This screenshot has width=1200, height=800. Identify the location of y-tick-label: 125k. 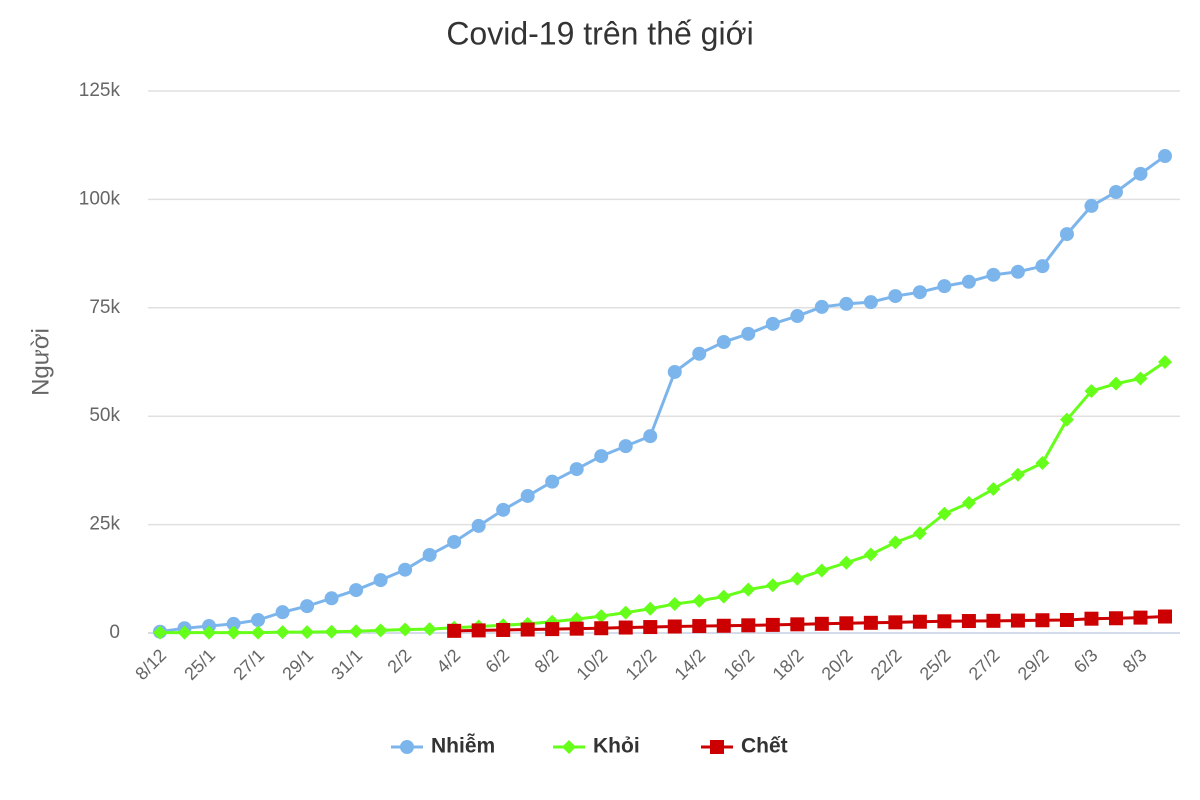
(100, 90).